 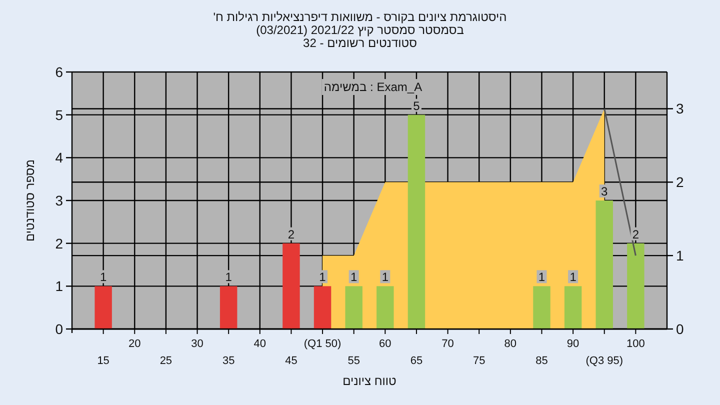 I want to click on tick-label: (Q1 50), so click(x=323, y=344).